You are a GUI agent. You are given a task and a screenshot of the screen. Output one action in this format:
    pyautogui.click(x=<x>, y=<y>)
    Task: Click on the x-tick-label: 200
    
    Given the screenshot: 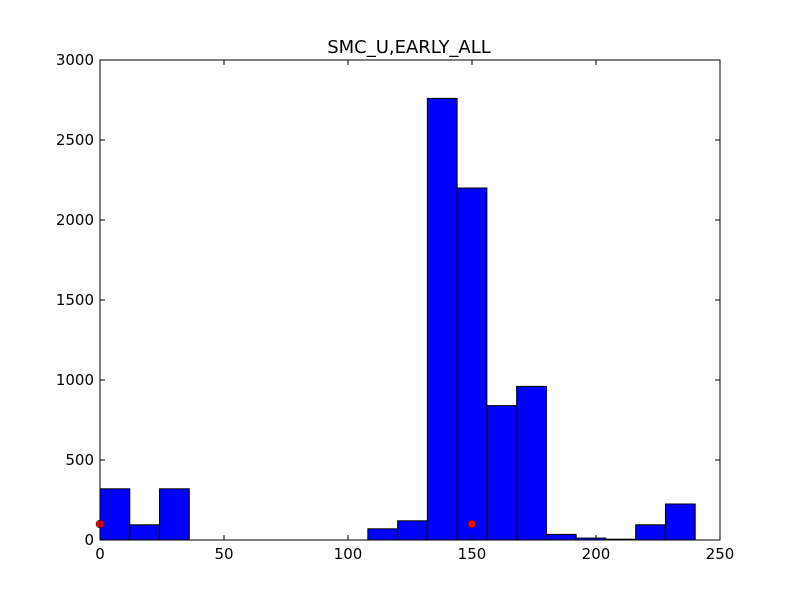 What is the action you would take?
    pyautogui.click(x=596, y=554)
    